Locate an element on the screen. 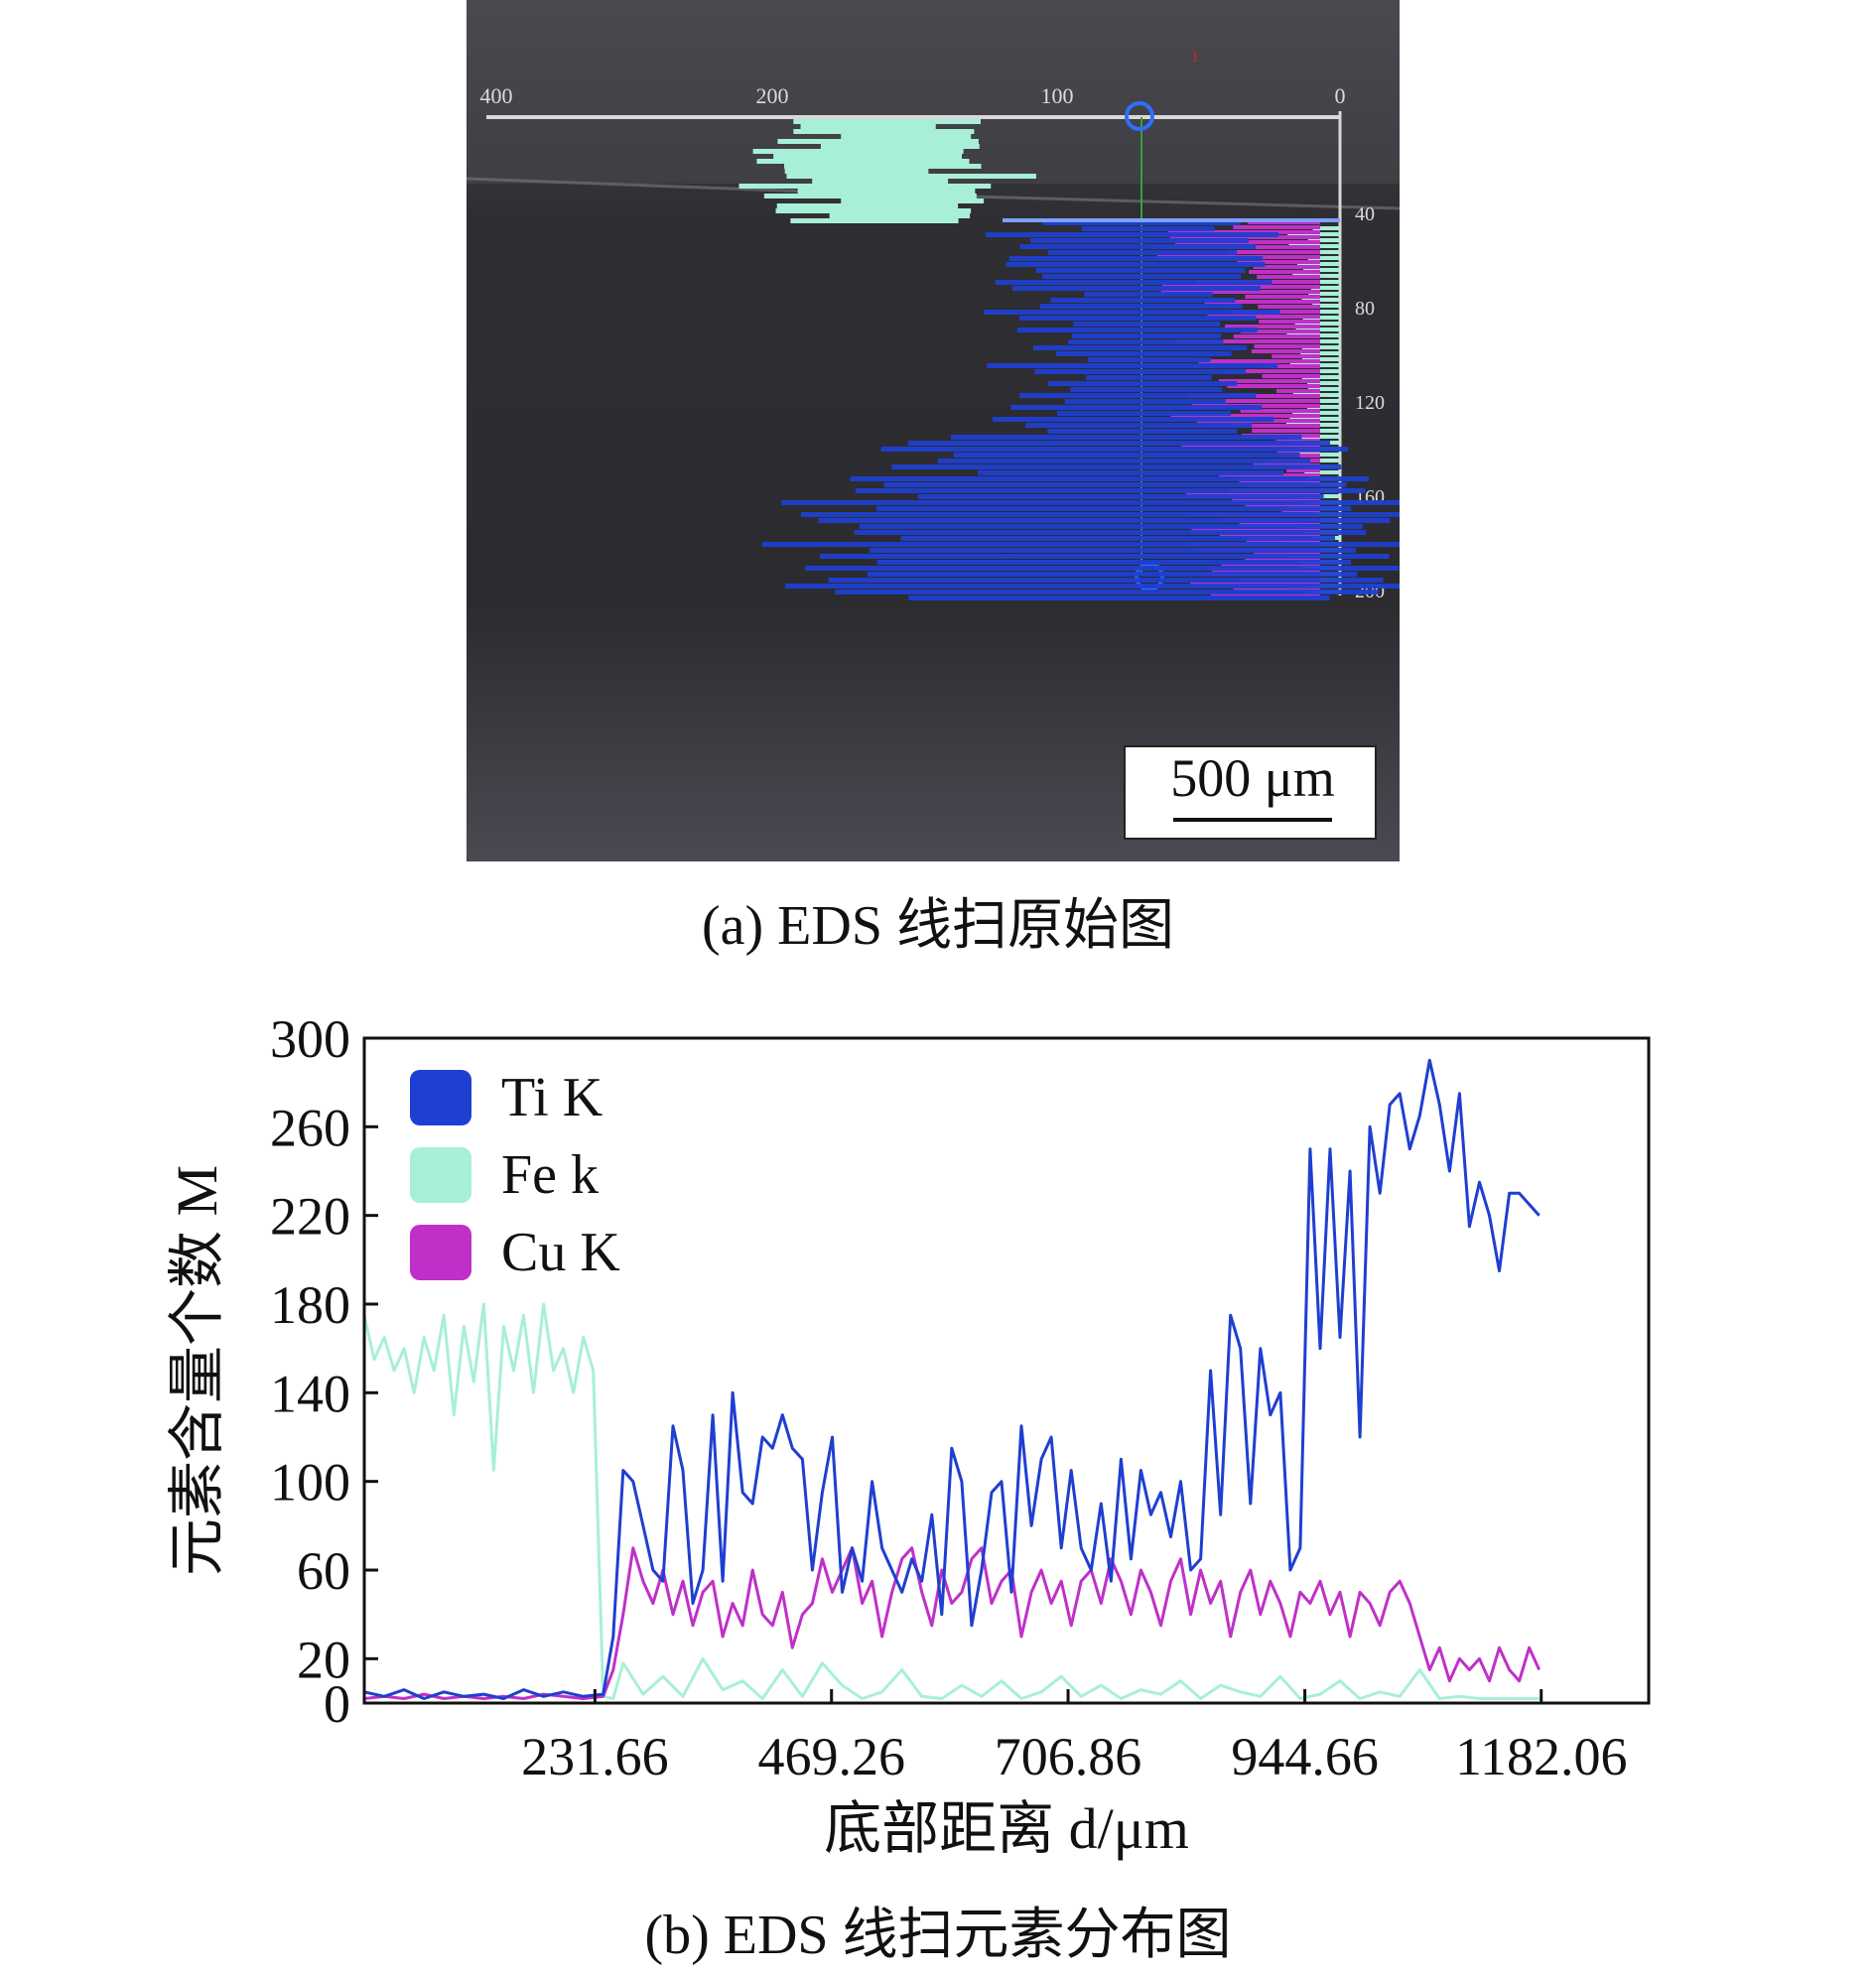 This screenshot has height=1976, width=1876. panel-b-caption: (b) EDS 线扫元素分布图 is located at coordinates (938, 1935).